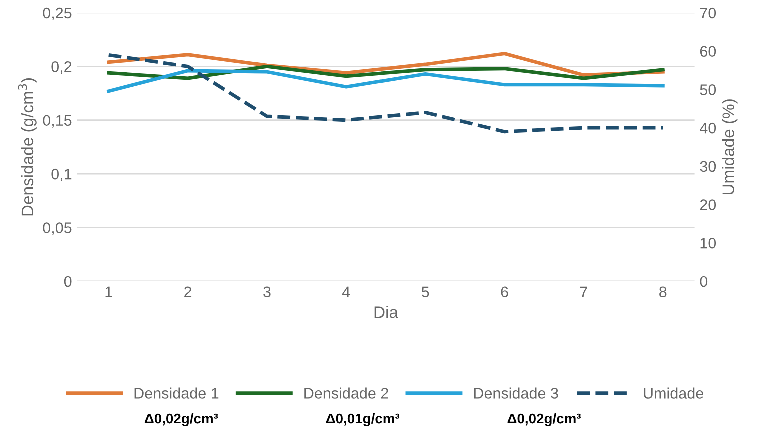 The image size is (772, 433). Describe the element at coordinates (584, 292) in the screenshot. I see `x-tick-label: 7` at that location.